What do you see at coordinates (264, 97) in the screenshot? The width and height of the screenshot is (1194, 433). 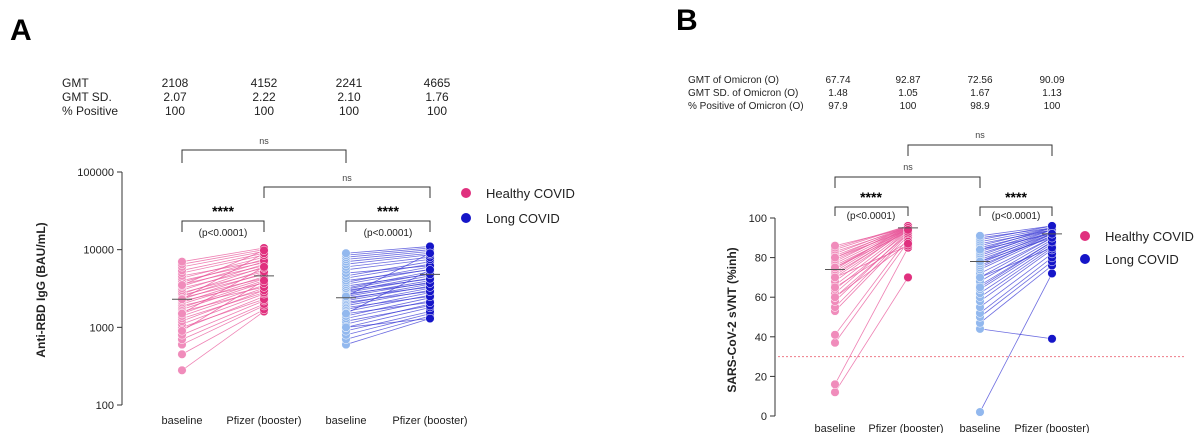 I see `stat-value: 2.22` at bounding box center [264, 97].